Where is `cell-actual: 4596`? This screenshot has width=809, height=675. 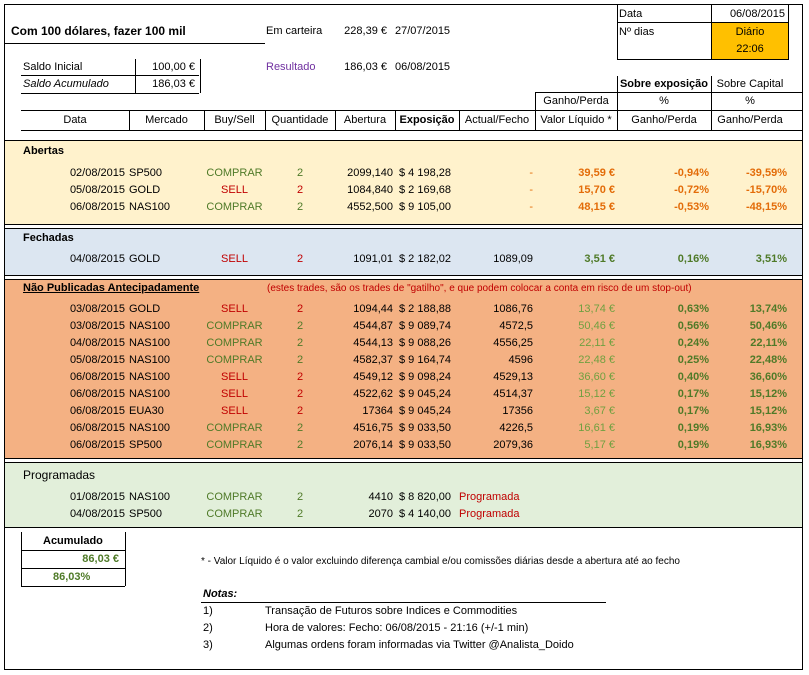 cell-actual: 4596 is located at coordinates (520, 360).